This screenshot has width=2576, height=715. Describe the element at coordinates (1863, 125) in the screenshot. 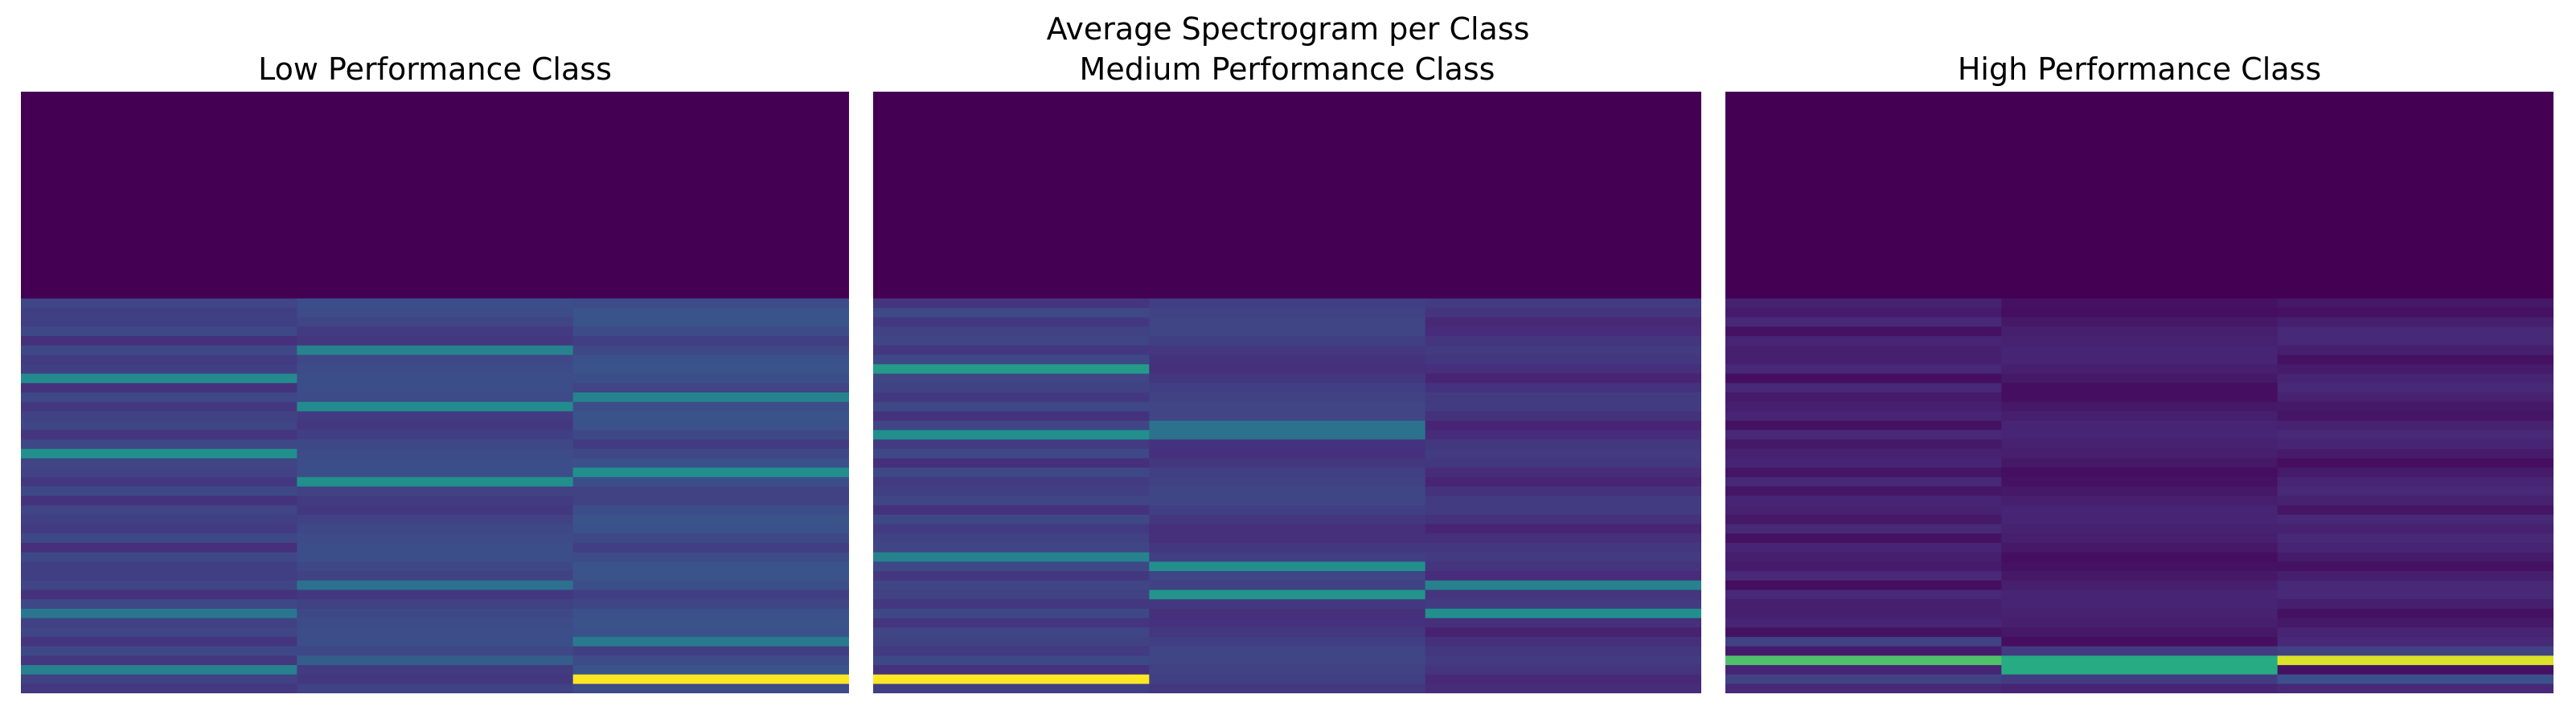

I see `heatmap-cell-p2-c0-r3` at that location.